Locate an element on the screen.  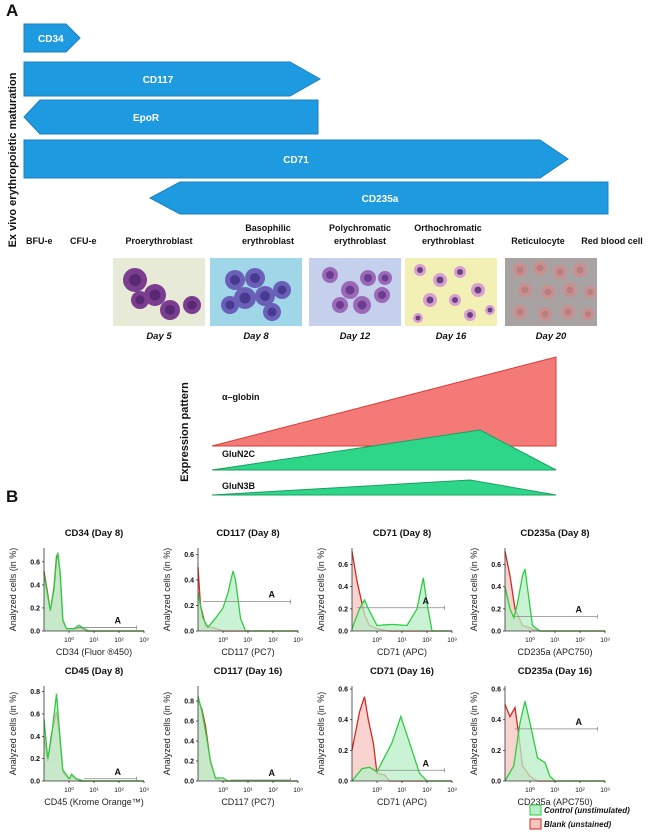
stage-orthochromatic: Orthochromatic is located at coordinates (448, 228).